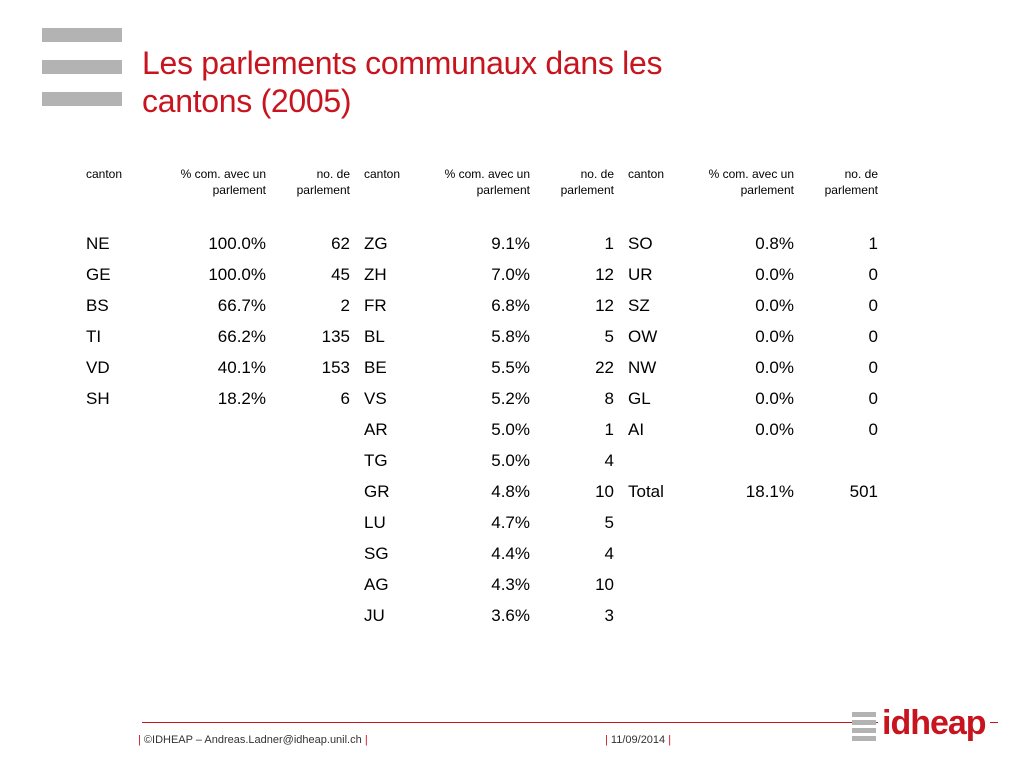 This screenshot has width=1024, height=768. I want to click on cell-canton: BL, so click(374, 336).